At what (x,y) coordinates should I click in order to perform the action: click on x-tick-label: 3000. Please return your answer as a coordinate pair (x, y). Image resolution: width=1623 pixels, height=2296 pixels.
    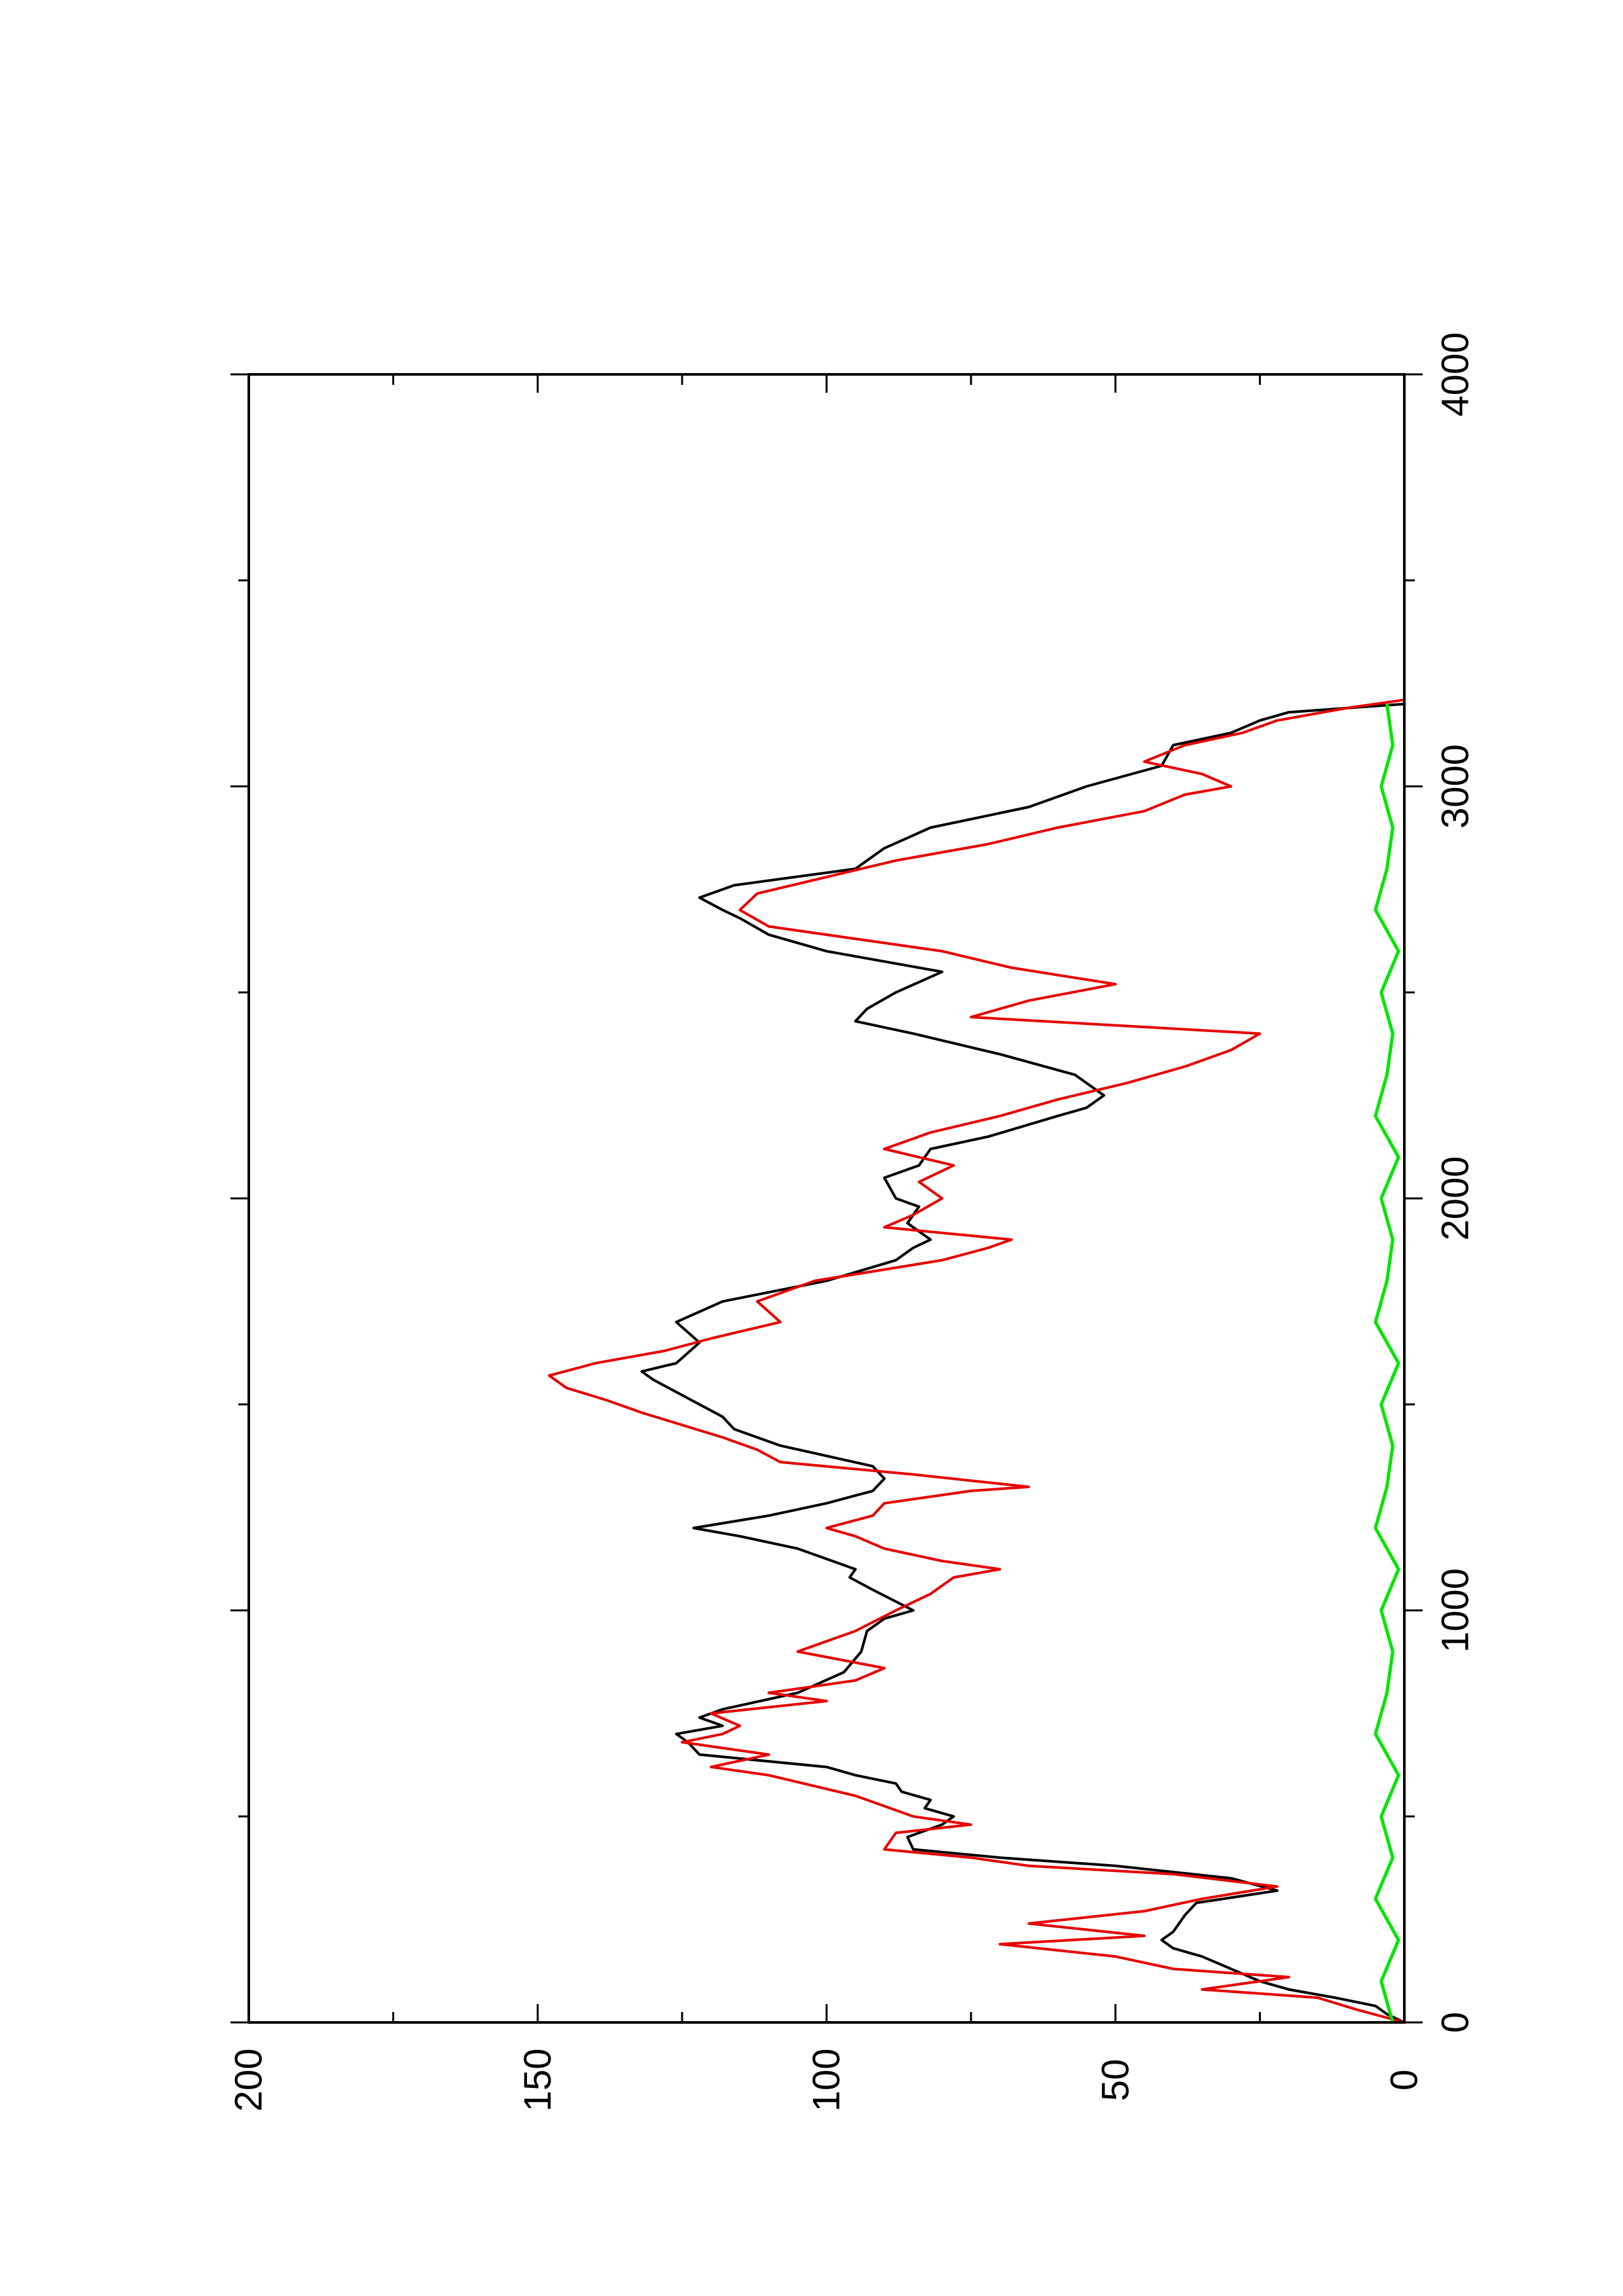
    Looking at the image, I should click on (1455, 786).